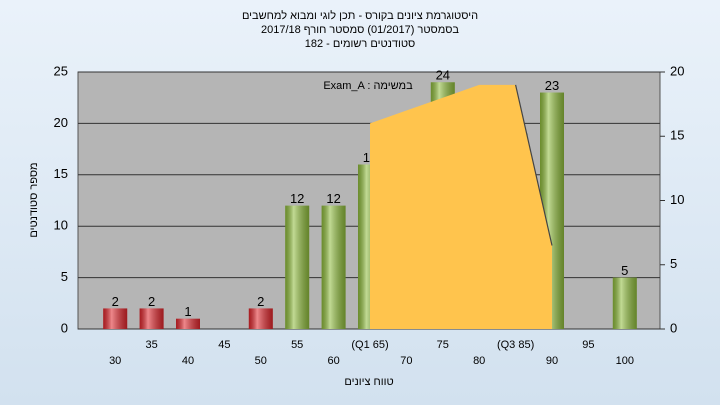 The image size is (720, 405). What do you see at coordinates (360, 44) in the screenshot?
I see `chart-subtitle: סטודנטים רשומים - 182` at bounding box center [360, 44].